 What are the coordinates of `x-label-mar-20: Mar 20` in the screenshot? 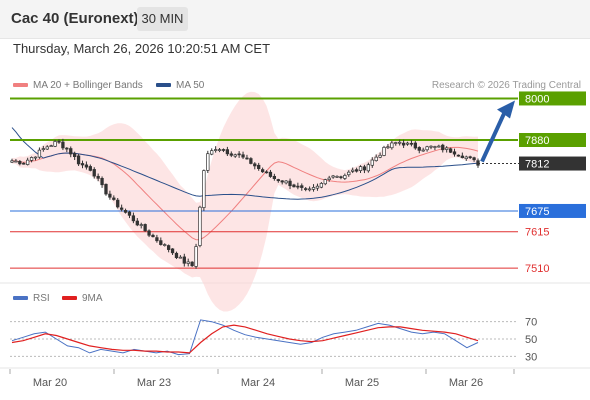 It's located at (50, 383).